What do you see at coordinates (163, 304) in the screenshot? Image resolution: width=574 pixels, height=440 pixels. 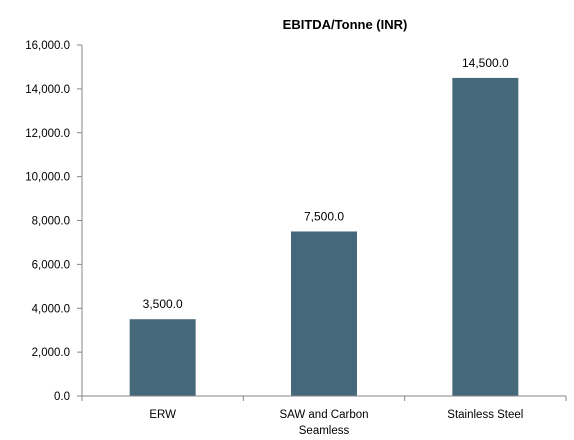 I see `data-label: 3,500.0` at bounding box center [163, 304].